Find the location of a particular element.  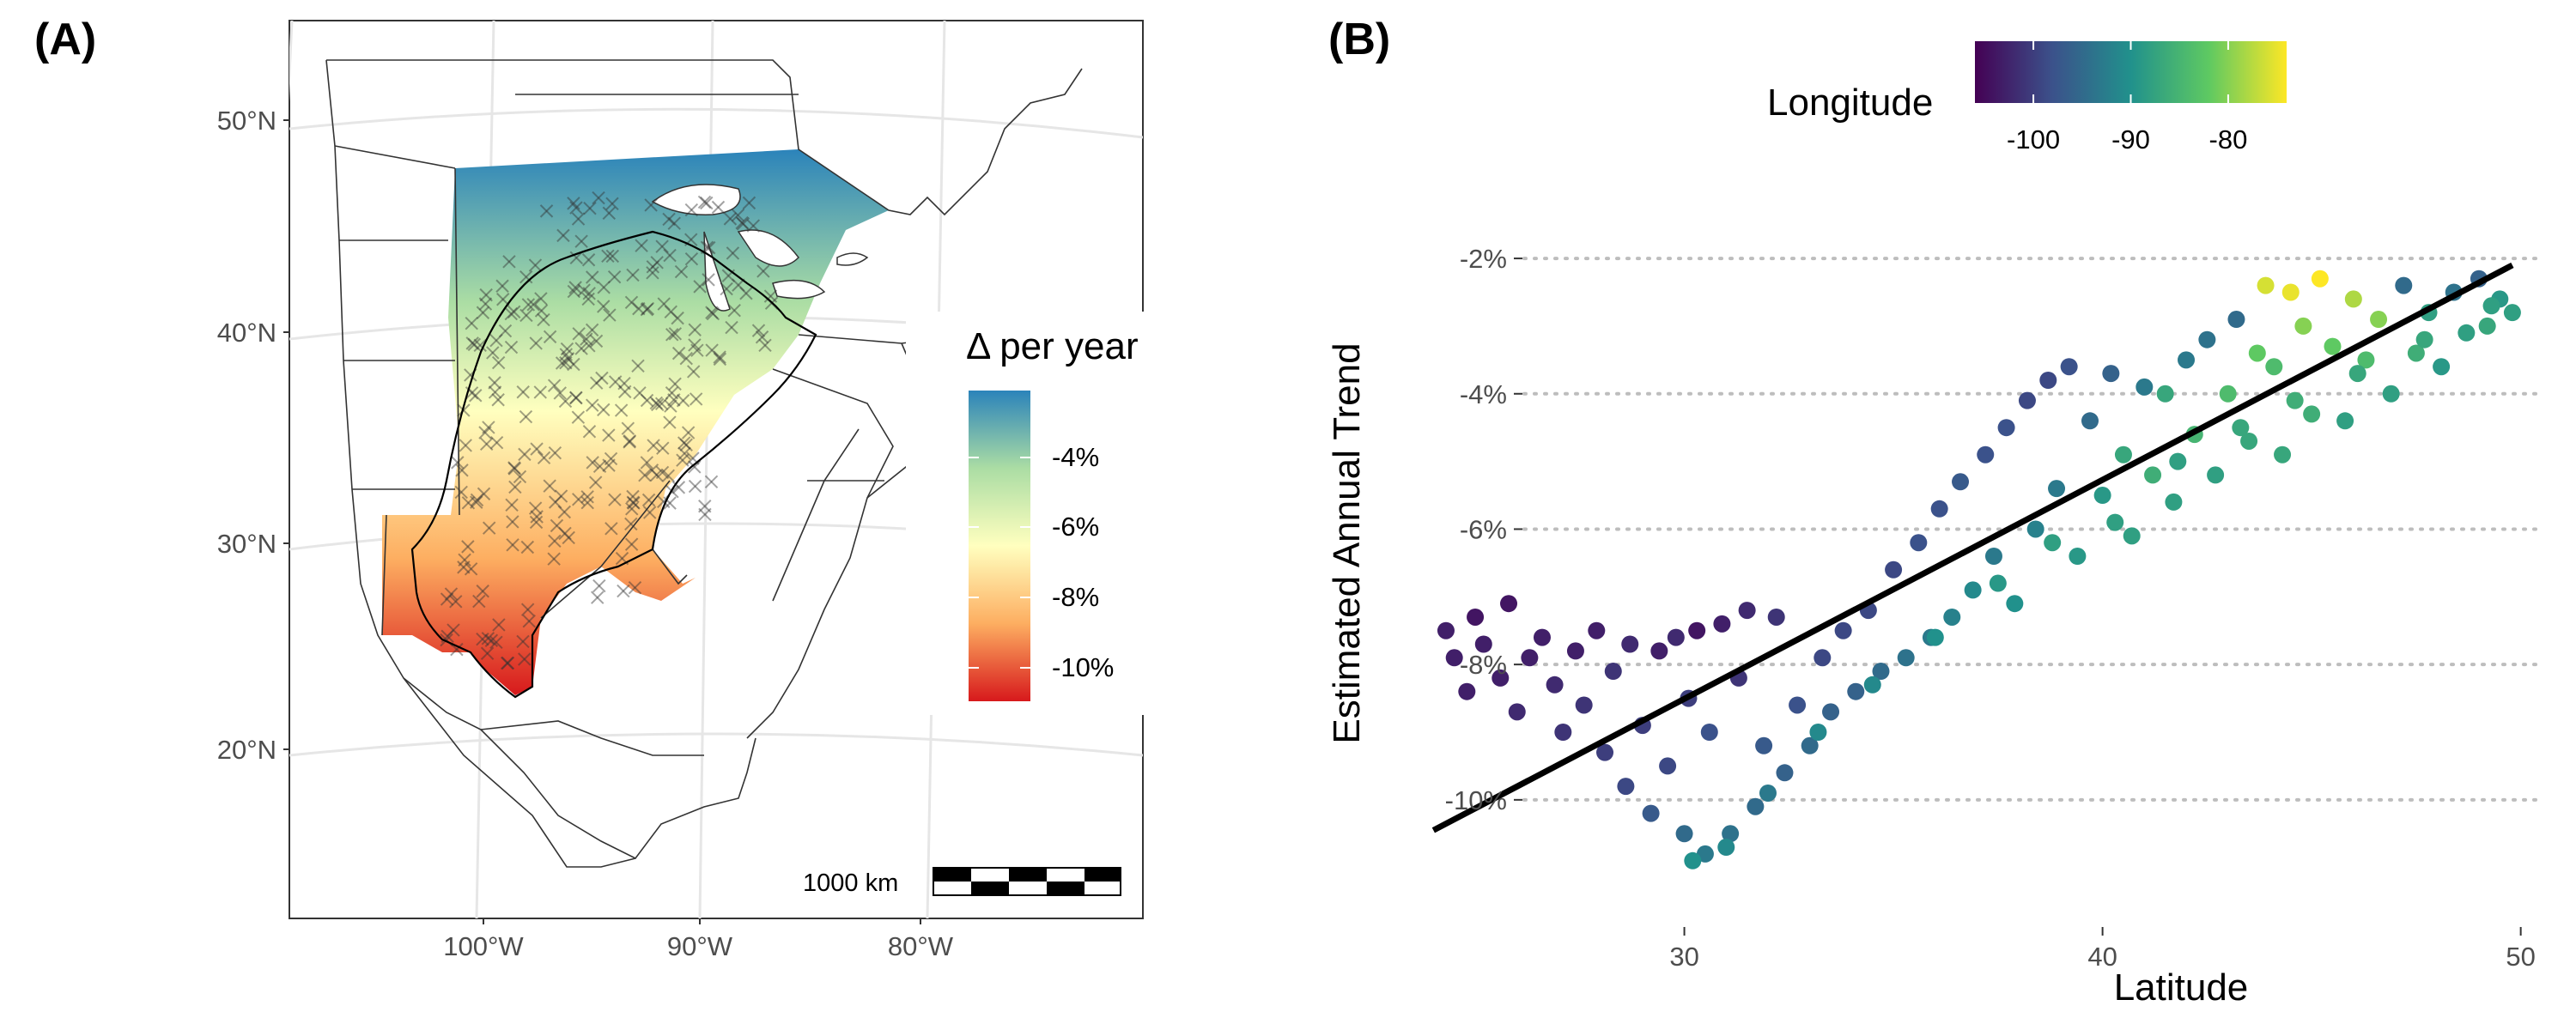

lon-tick-100w: 100°W is located at coordinates (483, 946).